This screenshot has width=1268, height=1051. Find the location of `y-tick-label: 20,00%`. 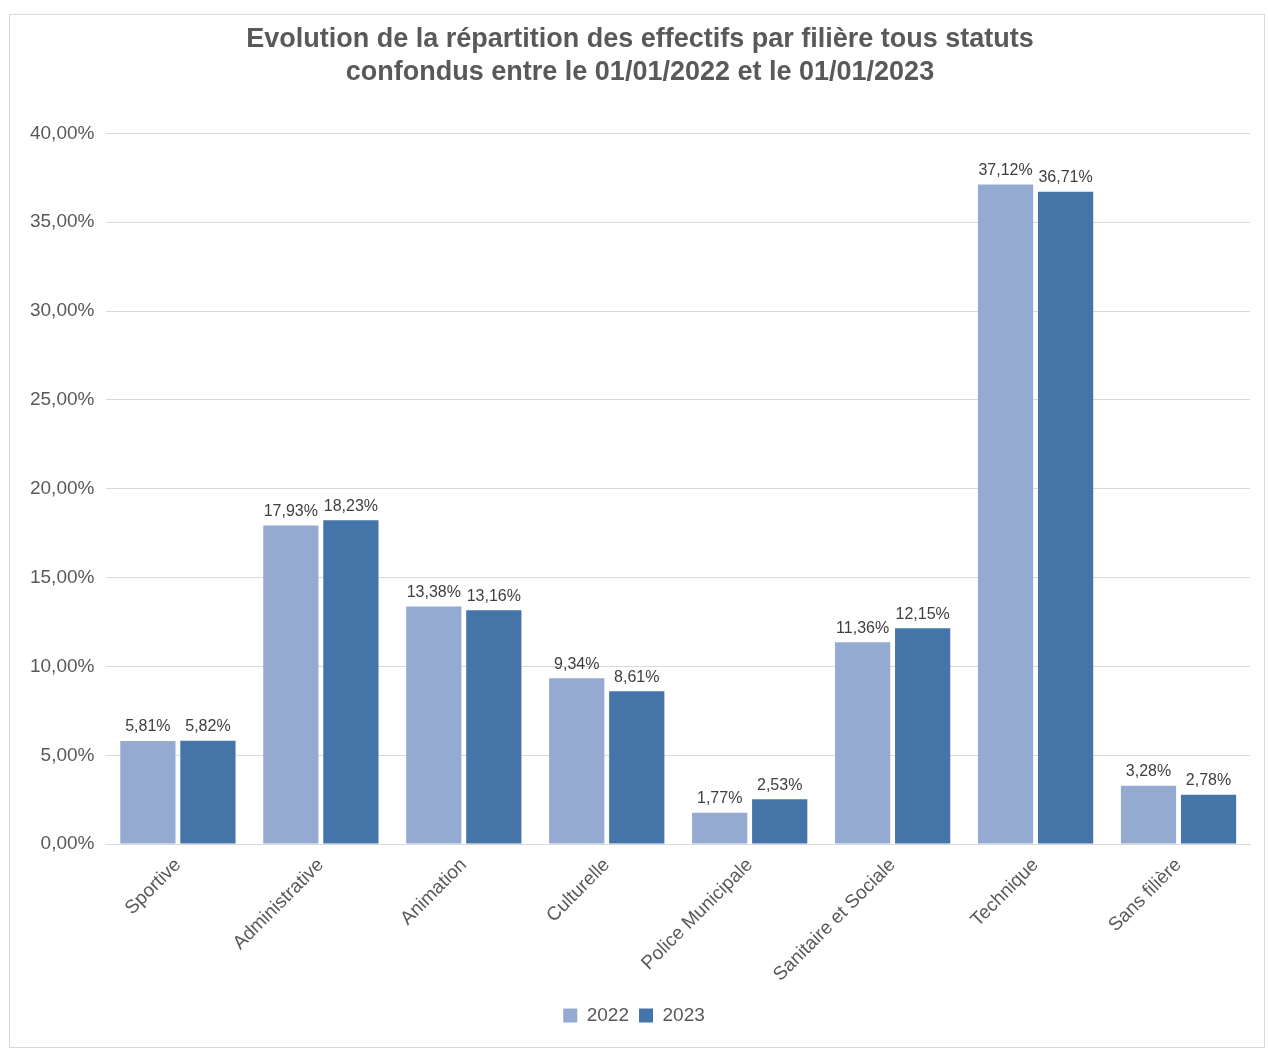

y-tick-label: 20,00% is located at coordinates (62, 487).